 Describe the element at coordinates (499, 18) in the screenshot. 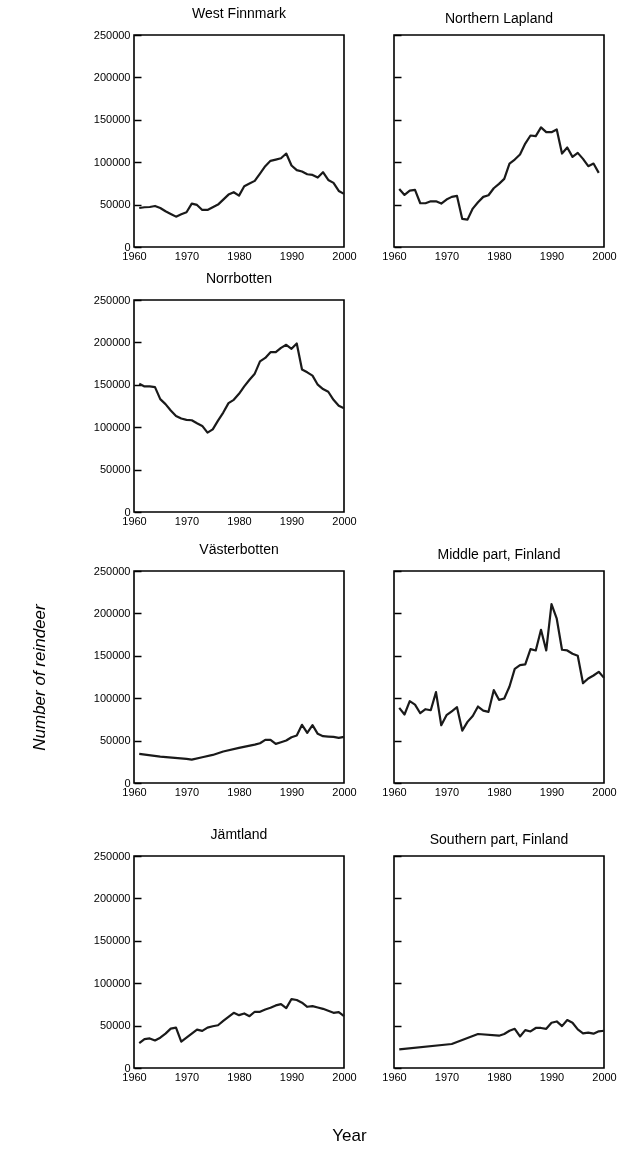

I see `chart-title: Northern Lapland` at that location.